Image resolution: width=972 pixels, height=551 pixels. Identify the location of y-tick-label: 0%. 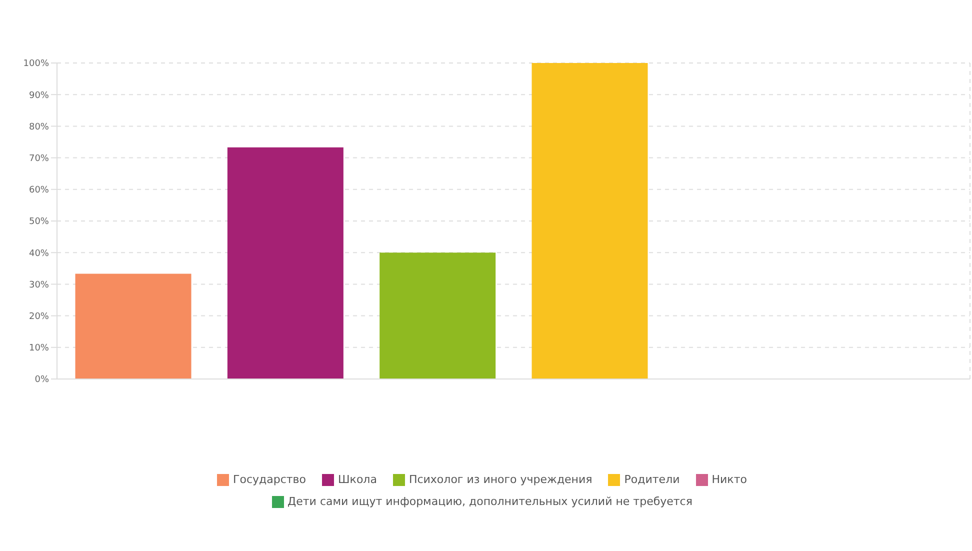
(42, 380).